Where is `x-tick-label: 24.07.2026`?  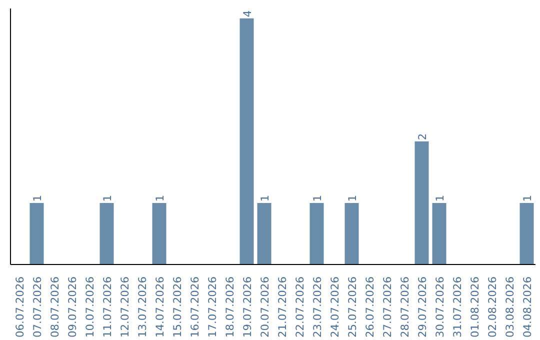
x-tick-label: 24.07.2026 is located at coordinates (335, 307).